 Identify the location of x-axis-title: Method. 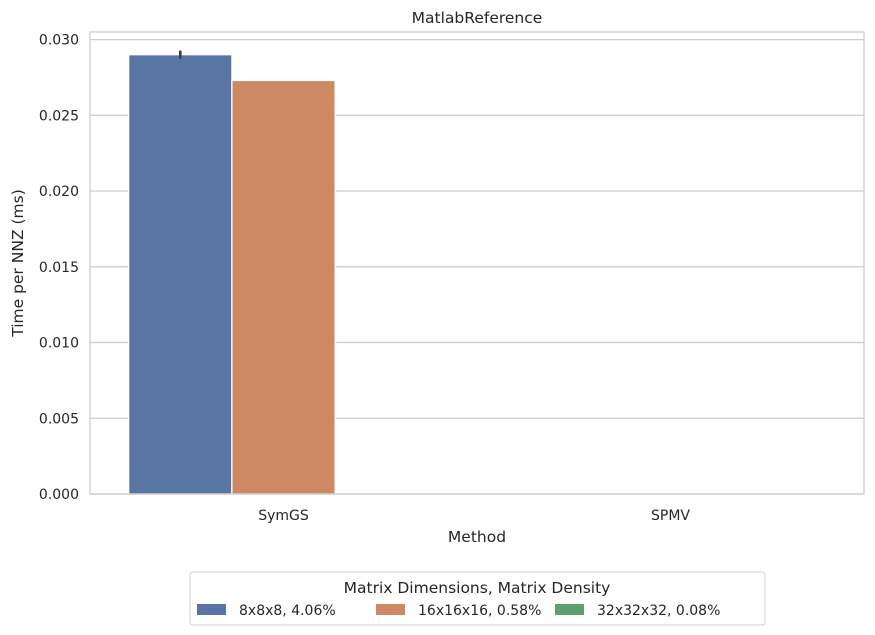
(477, 537).